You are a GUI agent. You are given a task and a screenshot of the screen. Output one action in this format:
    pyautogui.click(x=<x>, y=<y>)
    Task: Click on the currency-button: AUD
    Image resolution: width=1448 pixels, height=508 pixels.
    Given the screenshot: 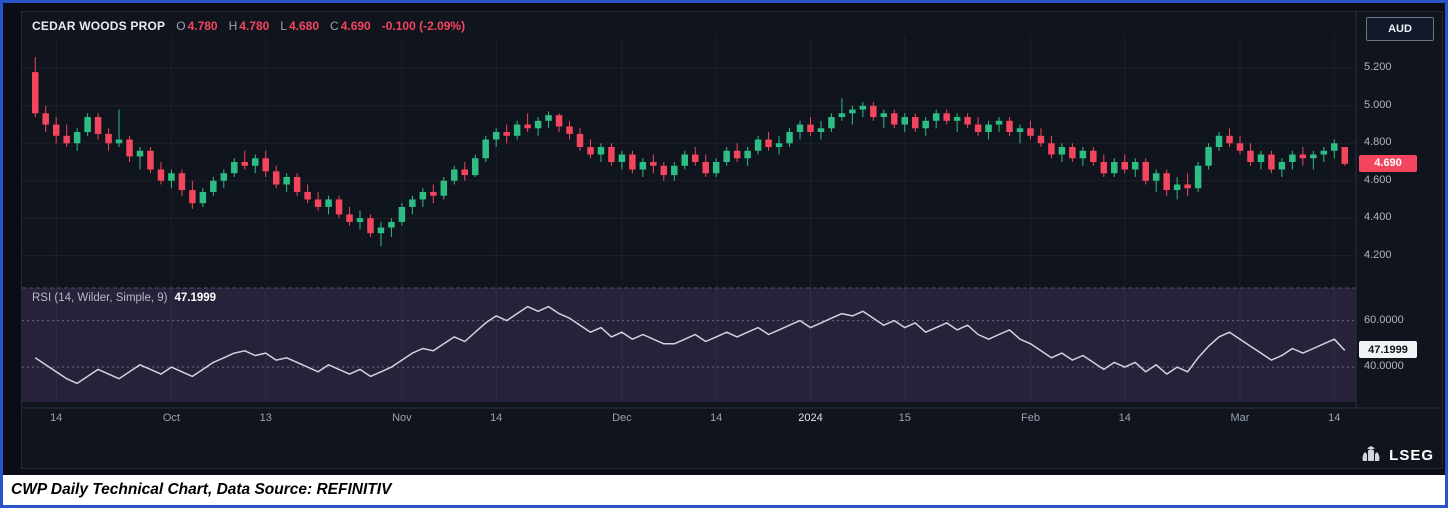 What is the action you would take?
    pyautogui.click(x=1400, y=29)
    